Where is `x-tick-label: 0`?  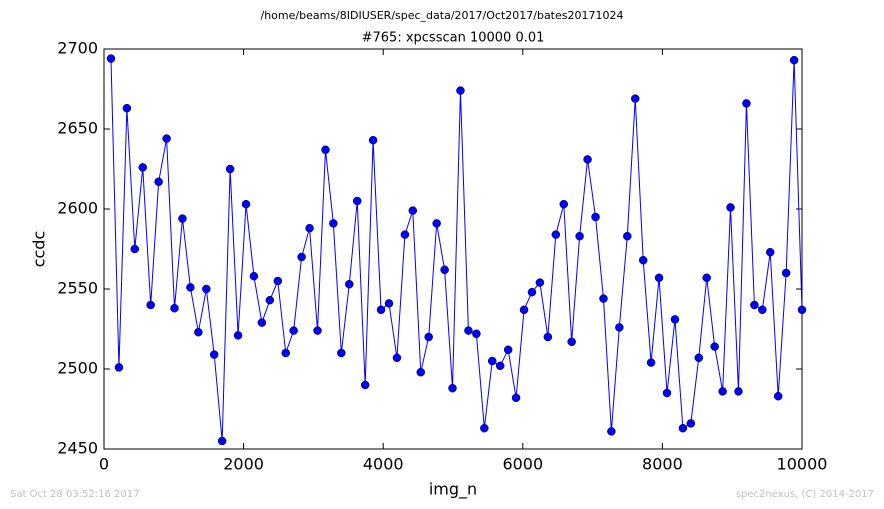
x-tick-label: 0 is located at coordinates (104, 464).